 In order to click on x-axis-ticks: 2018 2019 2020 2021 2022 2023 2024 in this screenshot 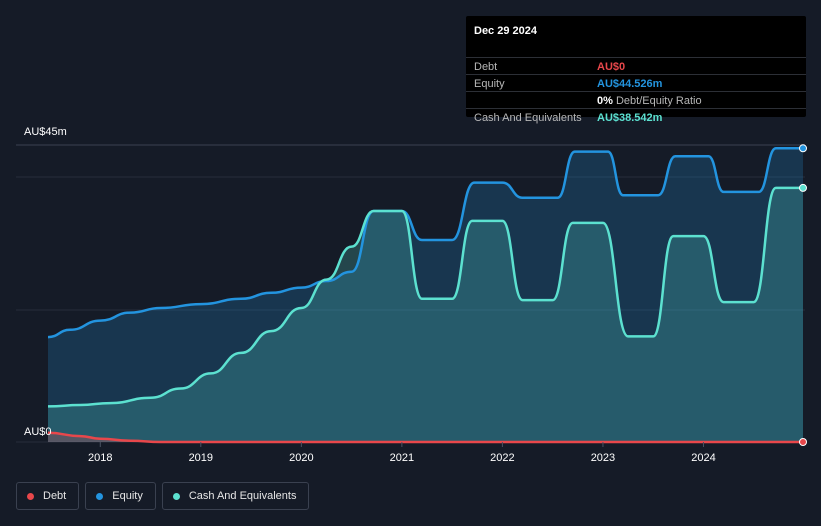, I will do `click(402, 453)`.